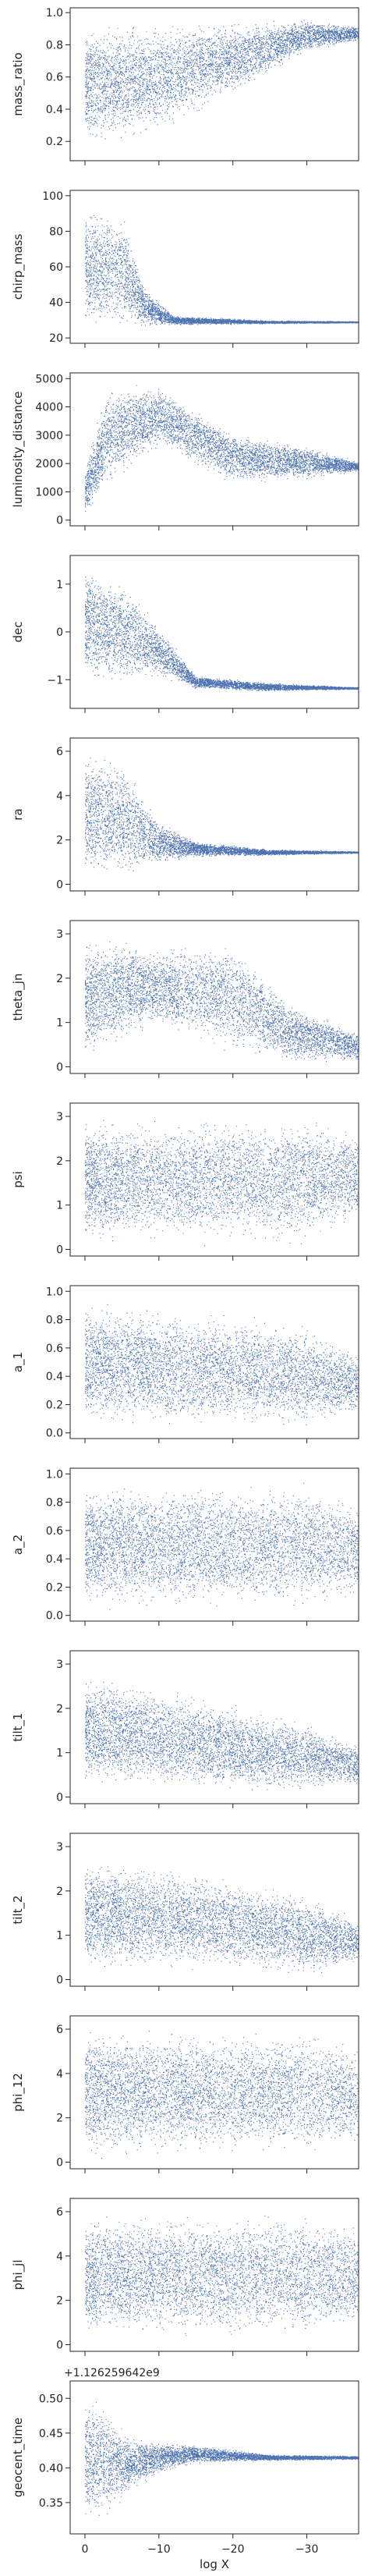  Describe the element at coordinates (307, 2549) in the screenshot. I see `x-tick-label: −30` at that location.